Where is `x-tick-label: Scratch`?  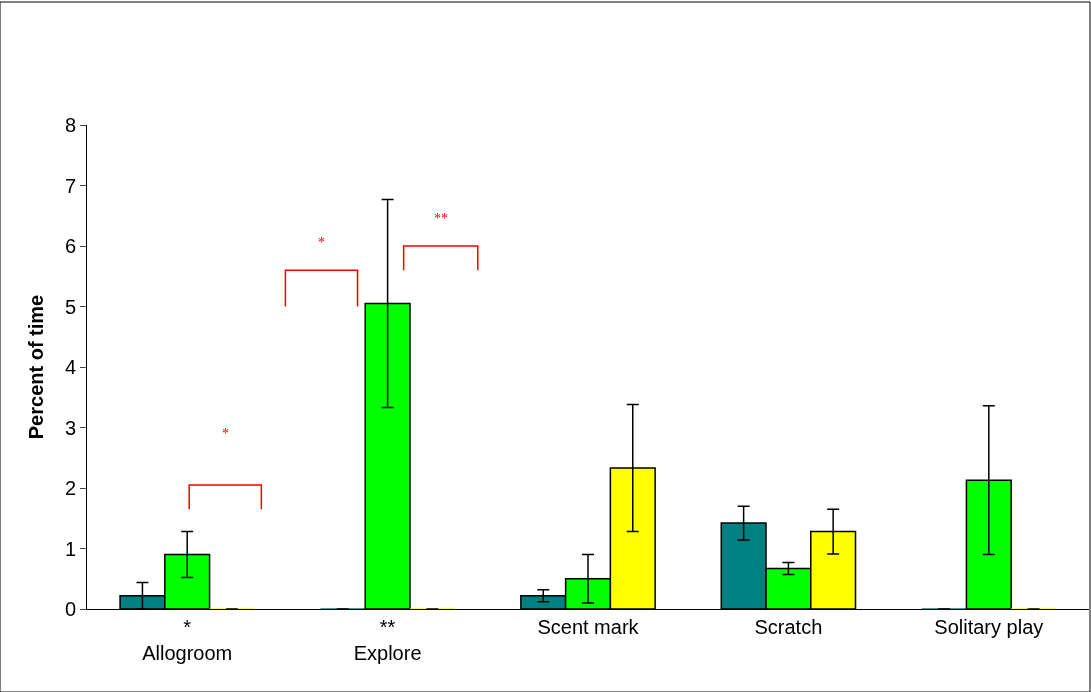
x-tick-label: Scratch is located at coordinates (788, 627).